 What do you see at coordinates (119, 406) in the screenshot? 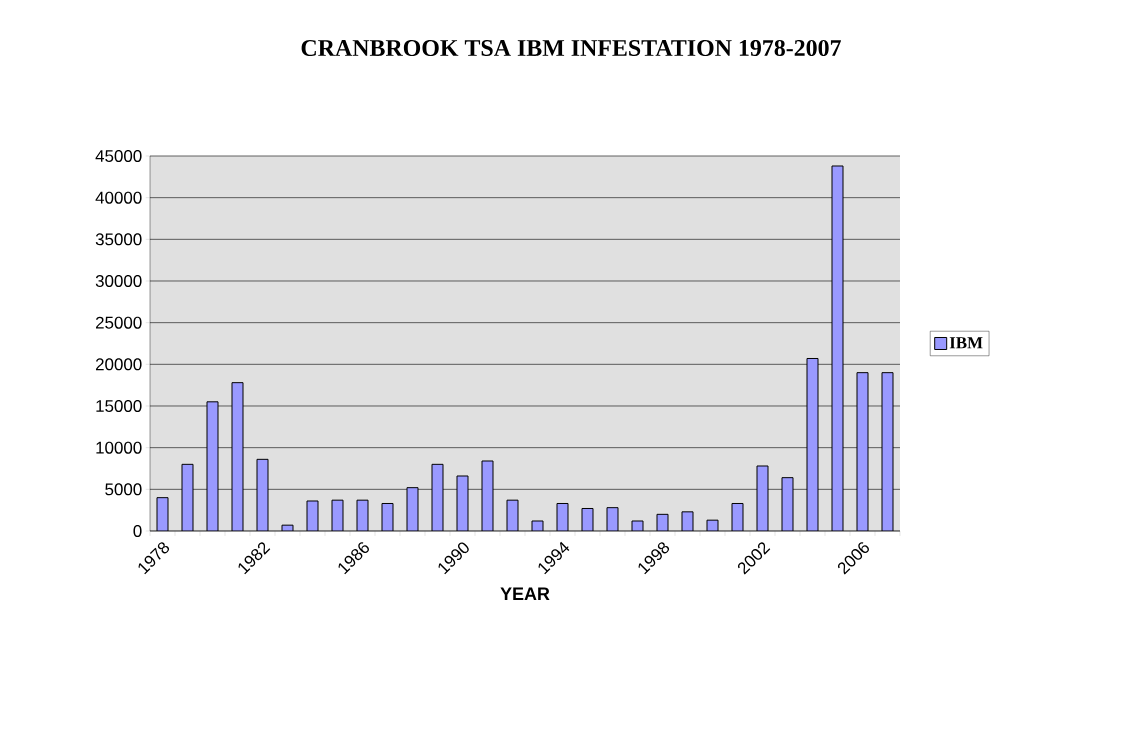
I see `y-tick-label: 15000` at bounding box center [119, 406].